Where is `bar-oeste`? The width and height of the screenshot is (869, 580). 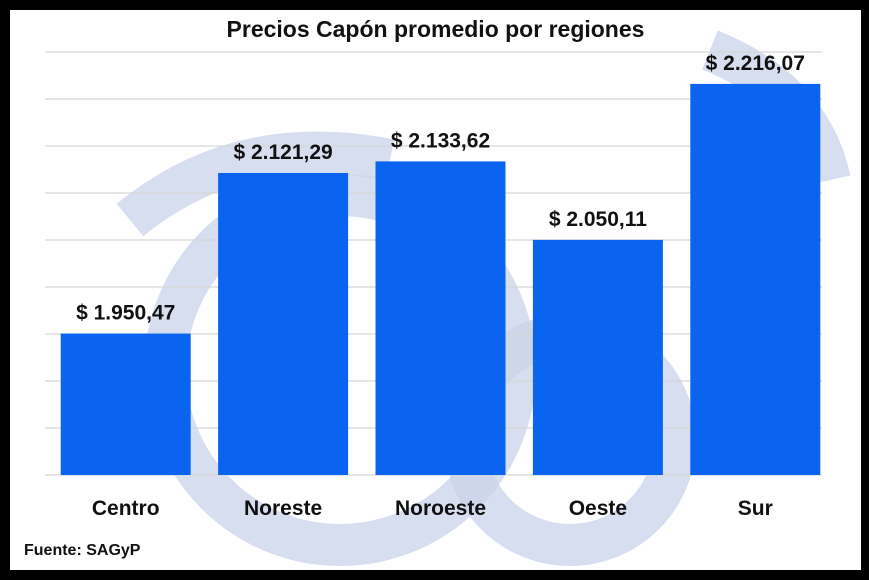 bar-oeste is located at coordinates (597, 357).